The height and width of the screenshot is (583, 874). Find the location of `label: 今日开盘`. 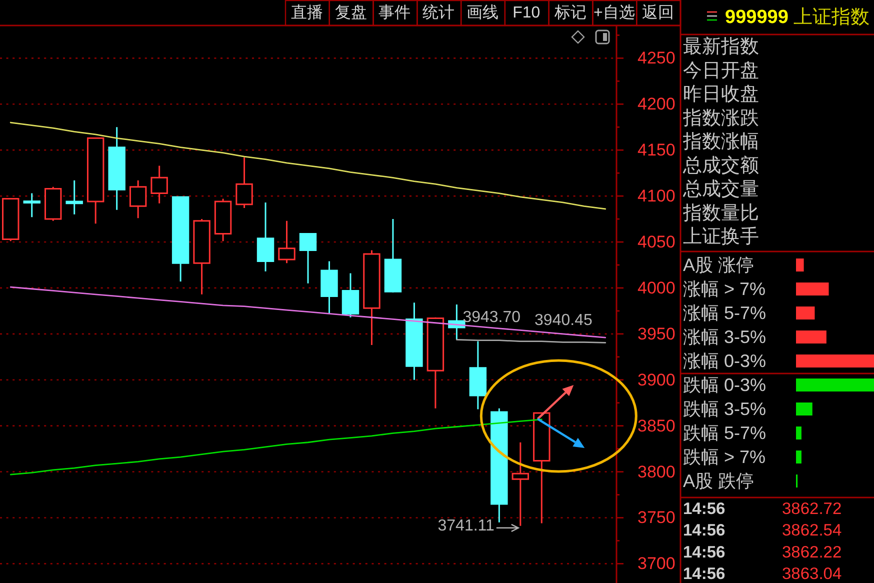

label: 今日开盘 is located at coordinates (721, 71).